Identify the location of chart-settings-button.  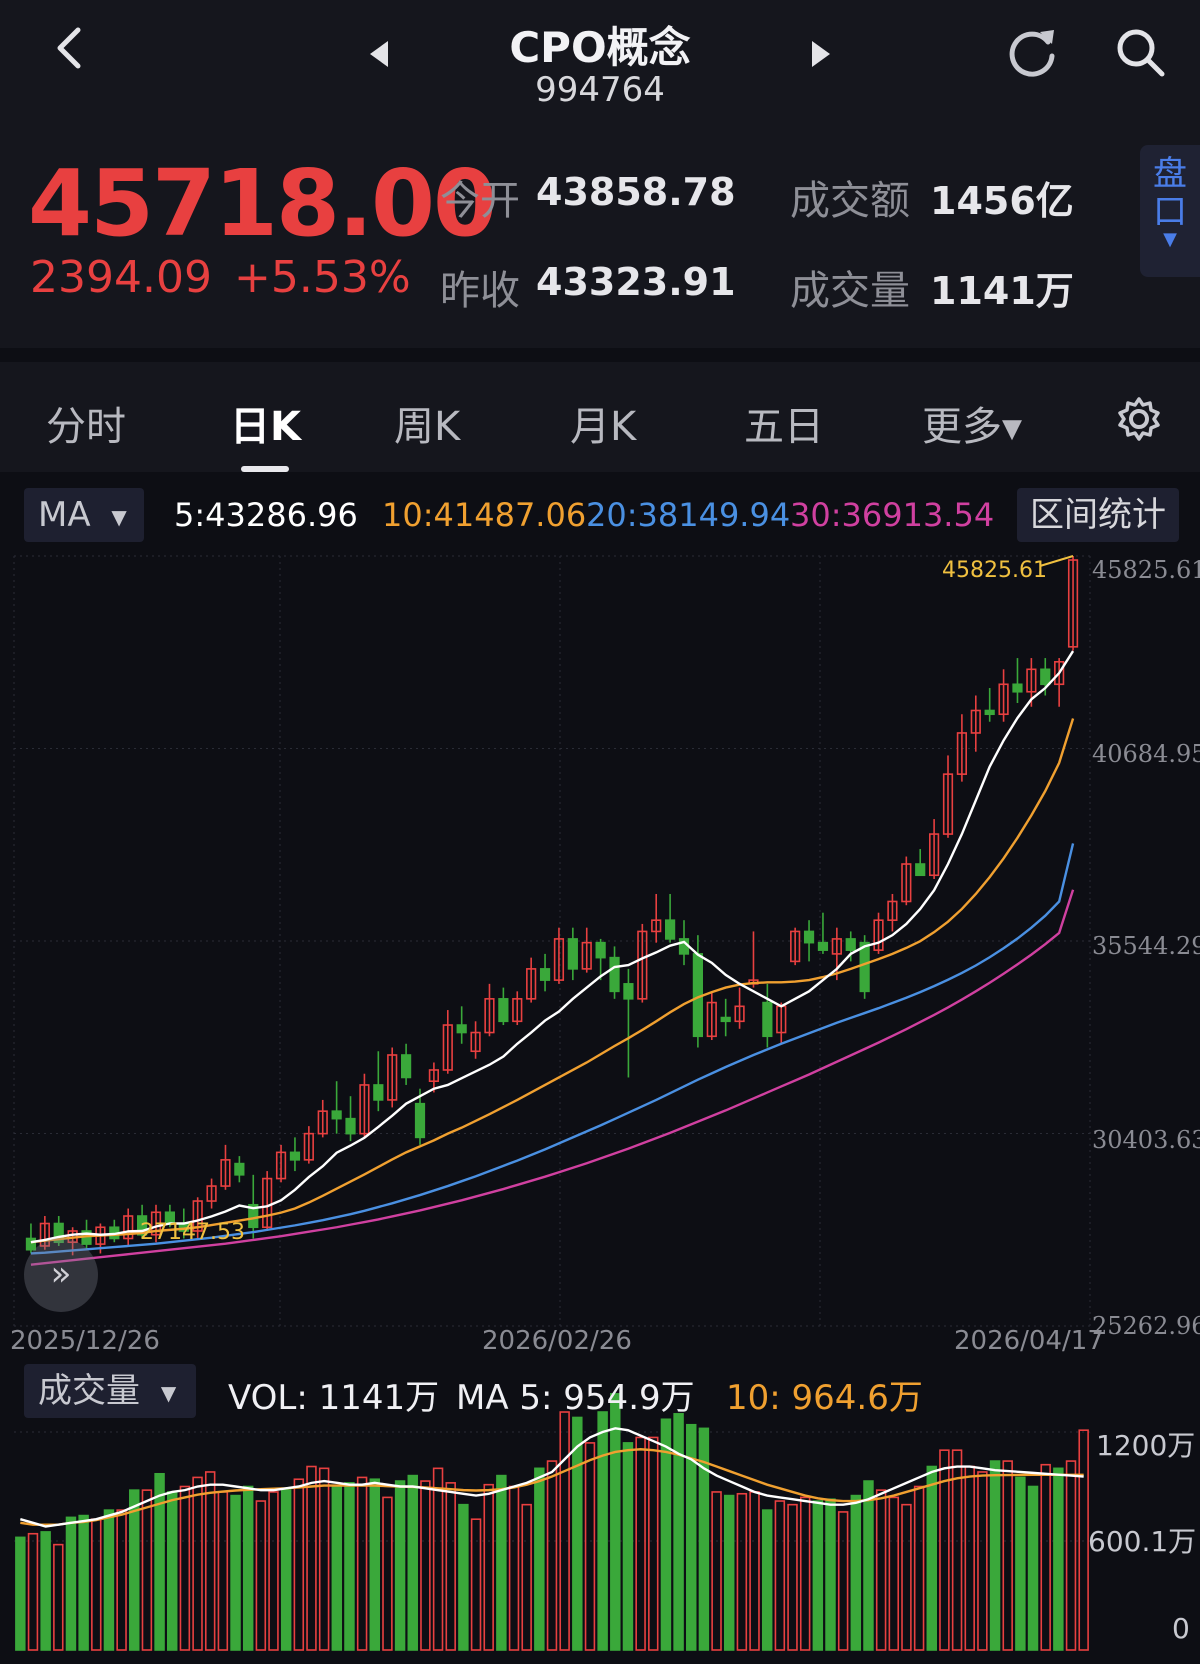
(1139, 422).